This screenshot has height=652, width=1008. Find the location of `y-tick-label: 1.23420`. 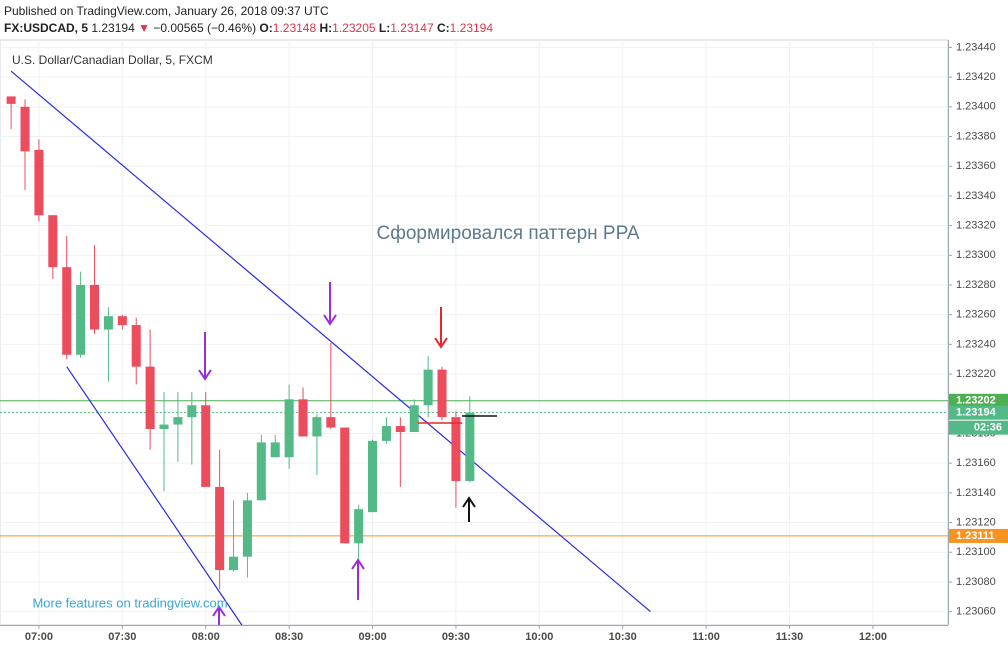

y-tick-label: 1.23420 is located at coordinates (976, 77).